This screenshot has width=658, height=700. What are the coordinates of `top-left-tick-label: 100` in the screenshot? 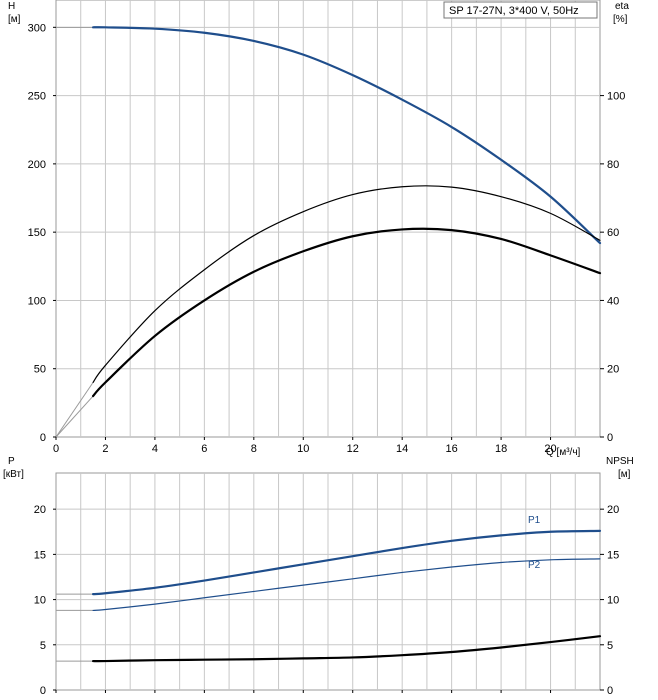 It's located at (37, 301).